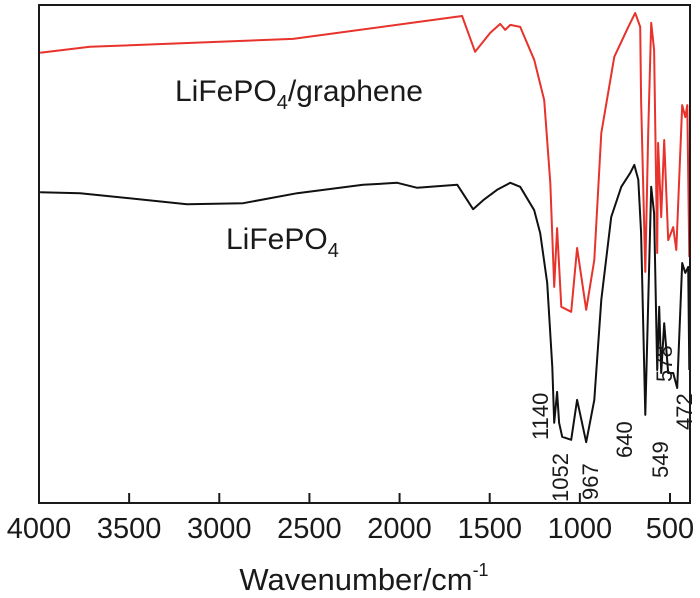 The height and width of the screenshot is (598, 700). Describe the element at coordinates (580, 529) in the screenshot. I see `x-tick-label: 1000` at that location.